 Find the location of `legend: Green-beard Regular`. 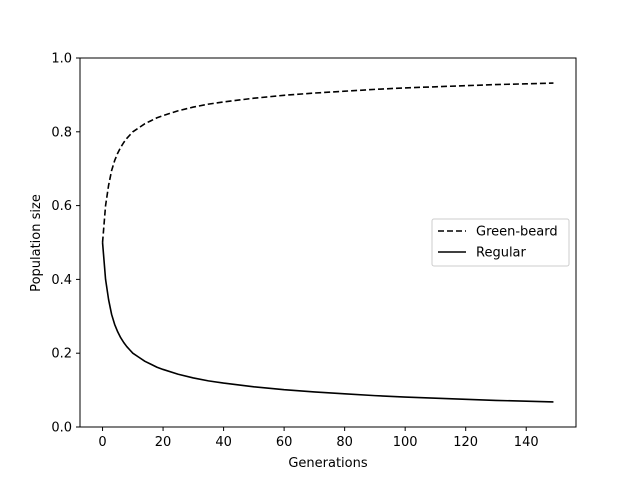

legend: Green-beard Regular is located at coordinates (500, 242).